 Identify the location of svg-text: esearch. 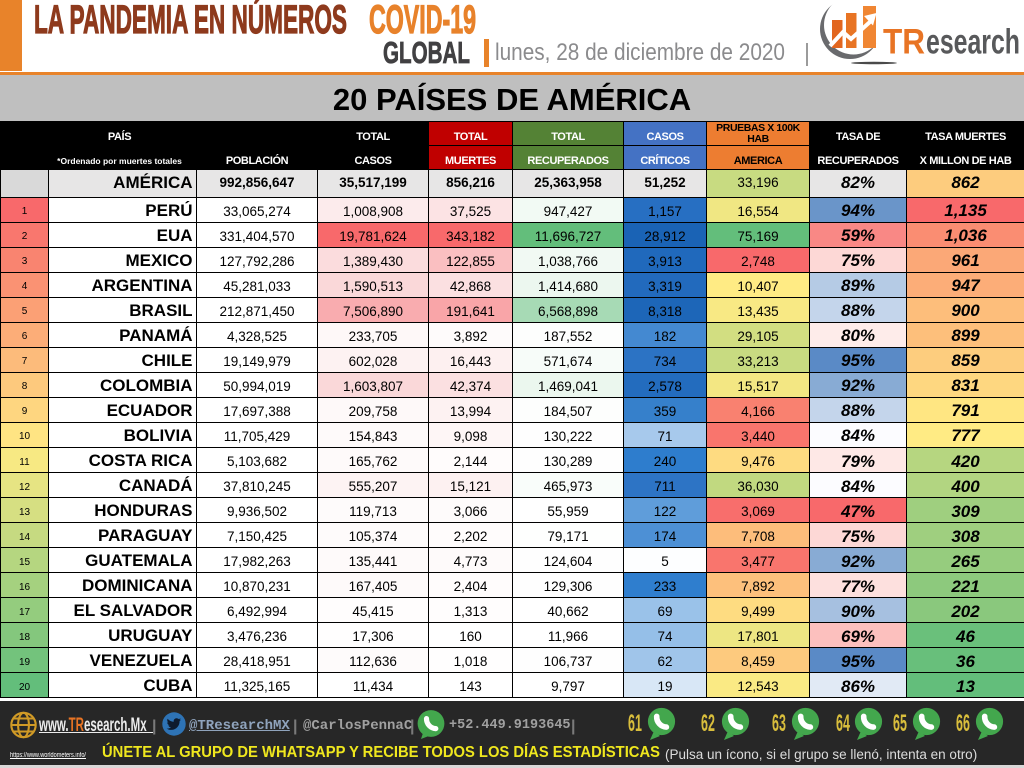
(973, 42).